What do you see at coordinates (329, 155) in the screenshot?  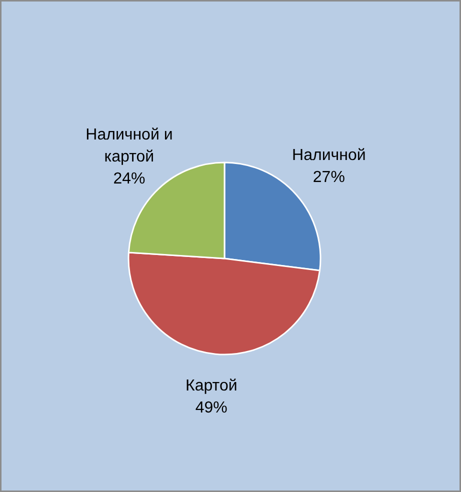 I see `slice-label: Наличной` at bounding box center [329, 155].